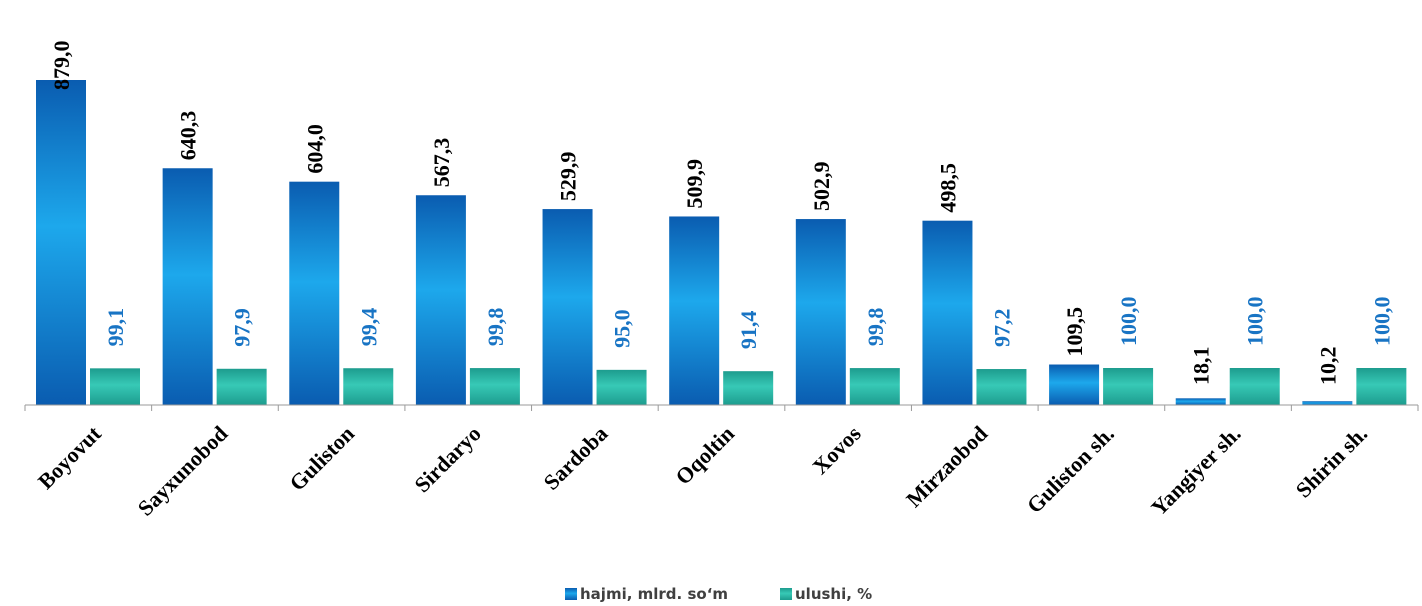 The image size is (1422, 606). I want to click on value-label-hajmi-7: 498,5, so click(947, 188).